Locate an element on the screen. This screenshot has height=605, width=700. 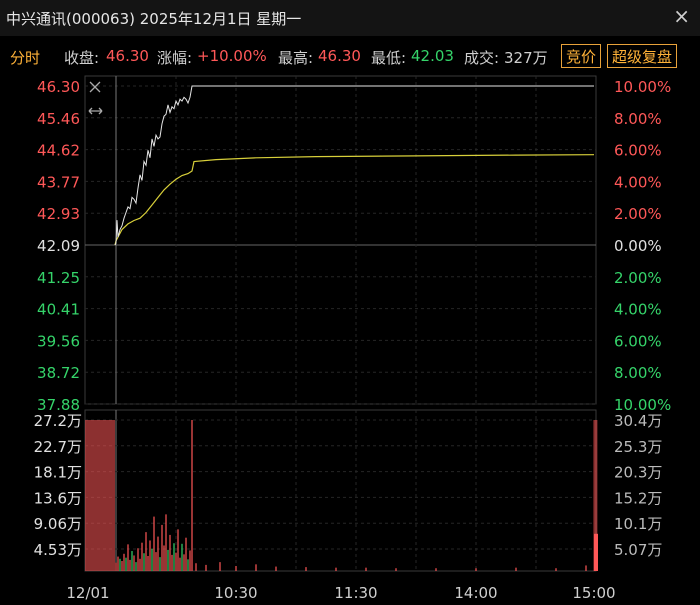
closing-auction-bar is located at coordinates (596, 552).